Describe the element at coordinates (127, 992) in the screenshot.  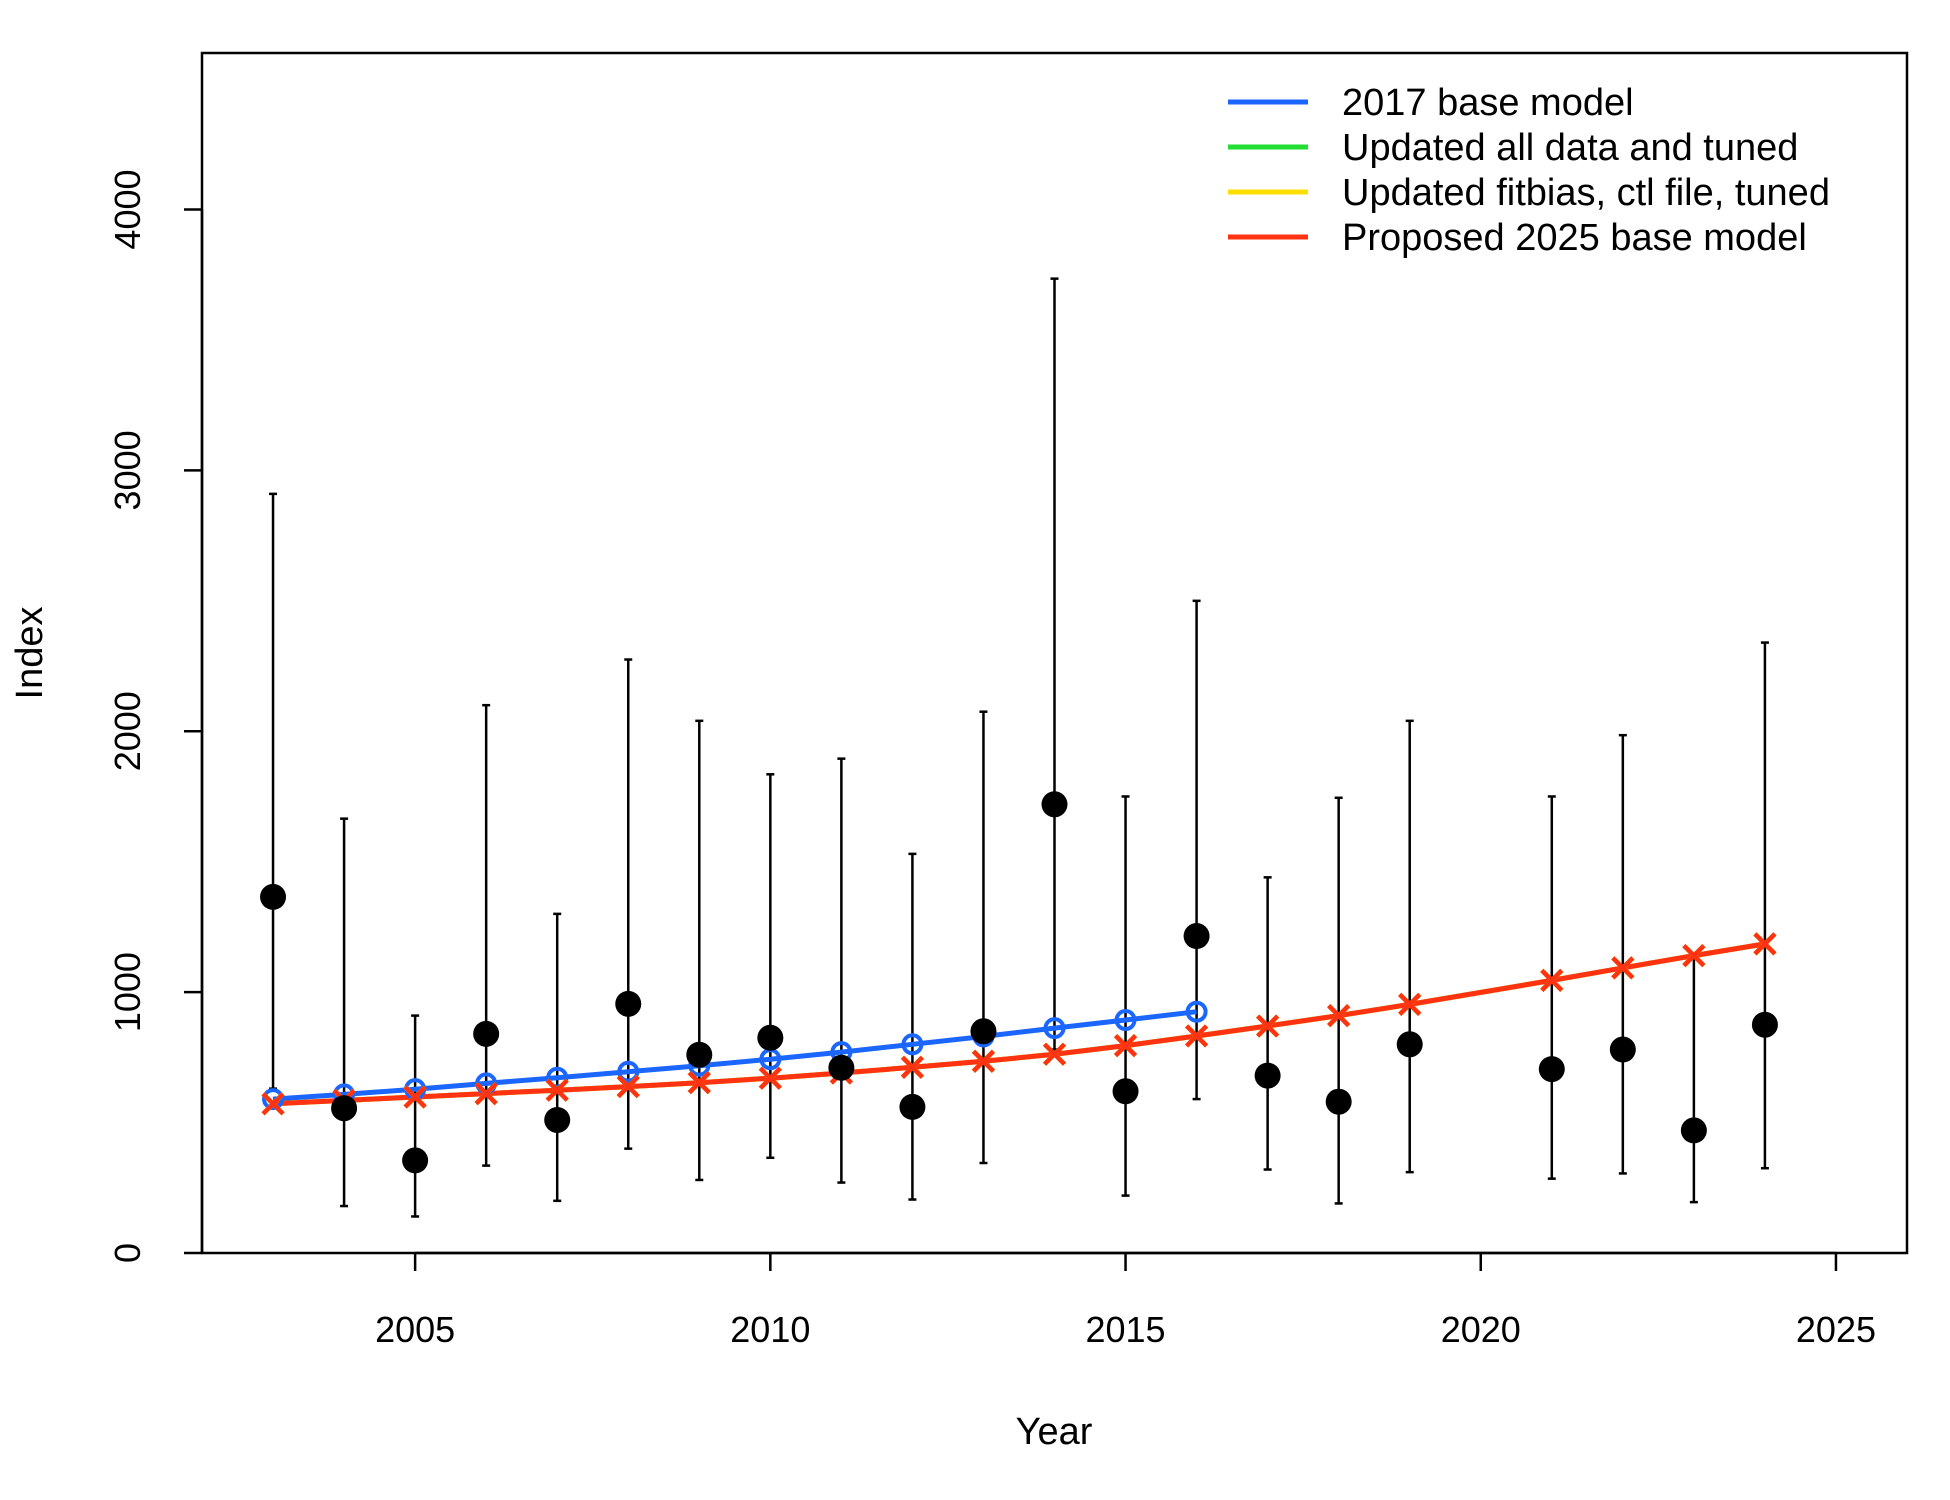
I see `y-tick-label: 1000` at that location.